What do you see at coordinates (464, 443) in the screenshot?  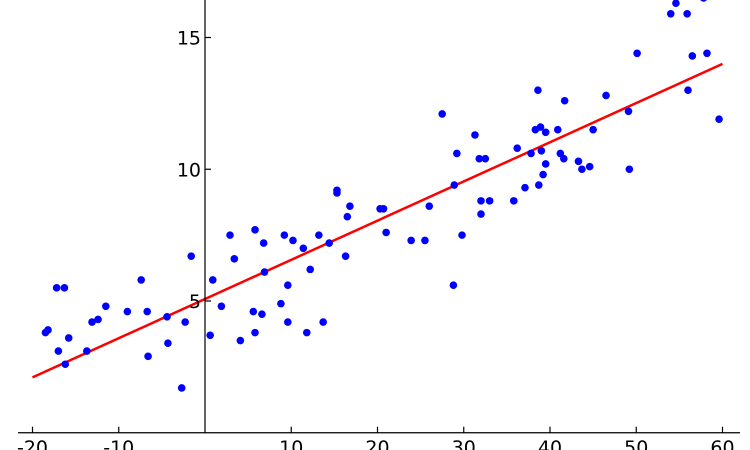 I see `x-tick-label: 30` at bounding box center [464, 443].